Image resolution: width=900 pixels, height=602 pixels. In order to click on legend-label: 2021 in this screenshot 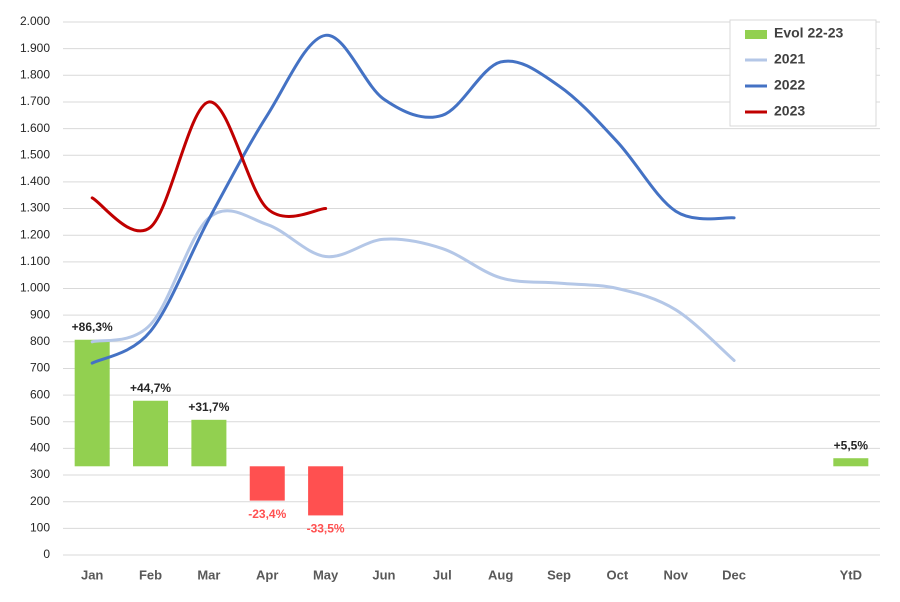, I will do `click(789, 59)`.